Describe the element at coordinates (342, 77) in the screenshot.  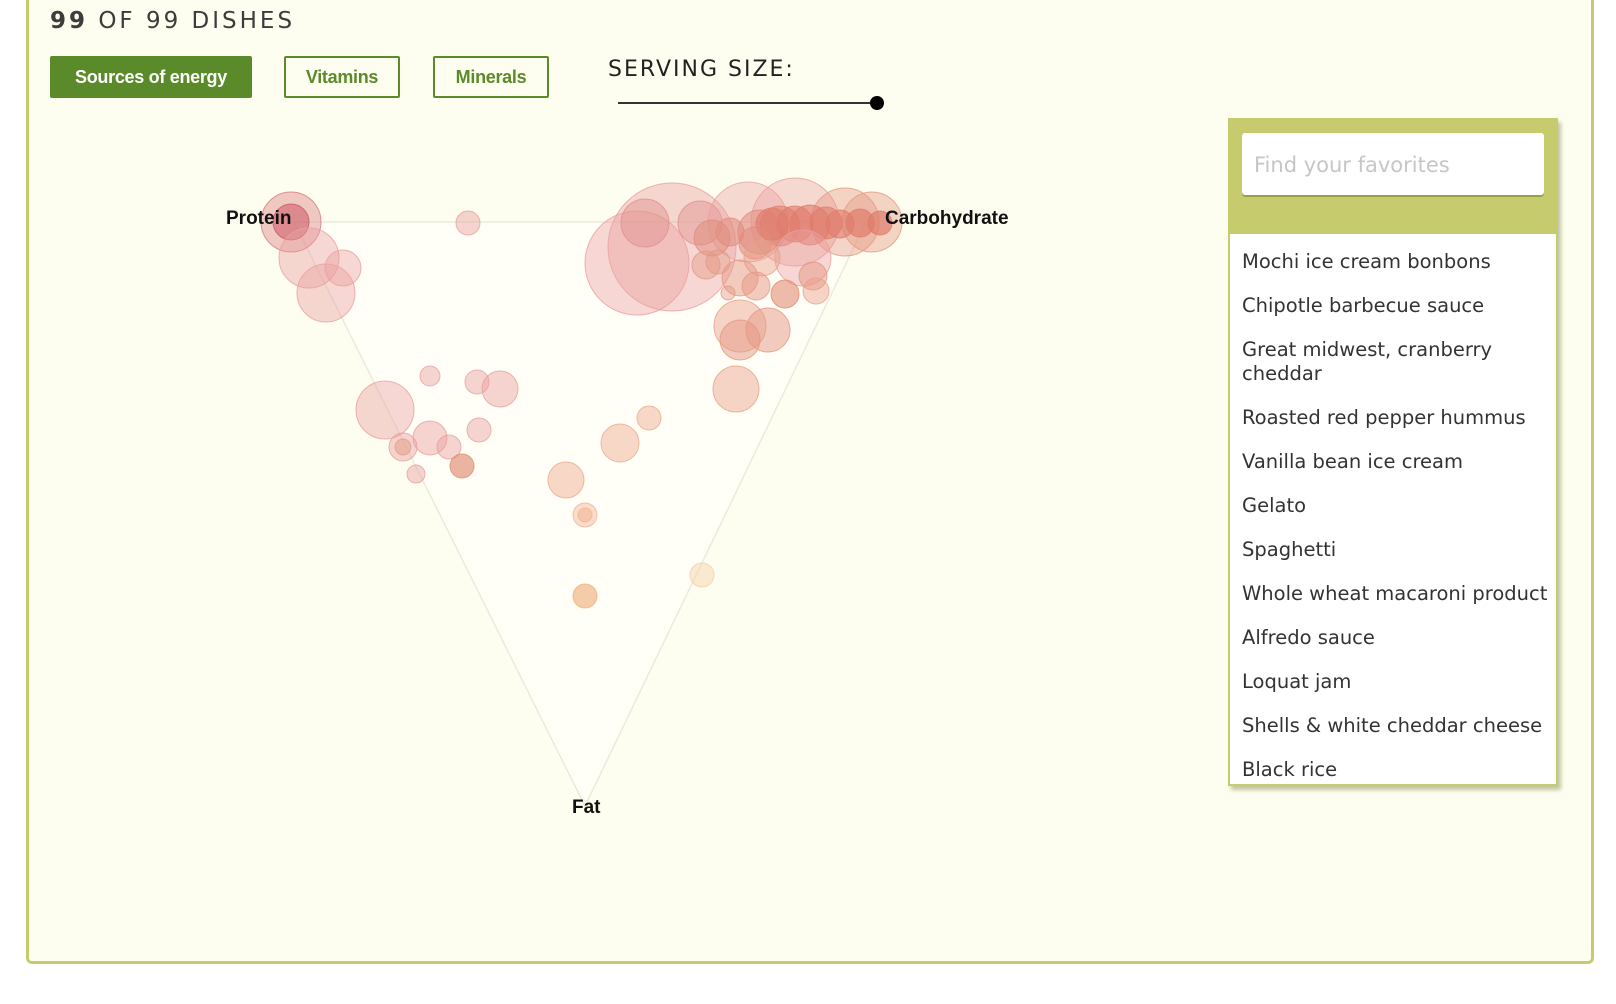
I see `tab-vitamins: Vitamins` at that location.